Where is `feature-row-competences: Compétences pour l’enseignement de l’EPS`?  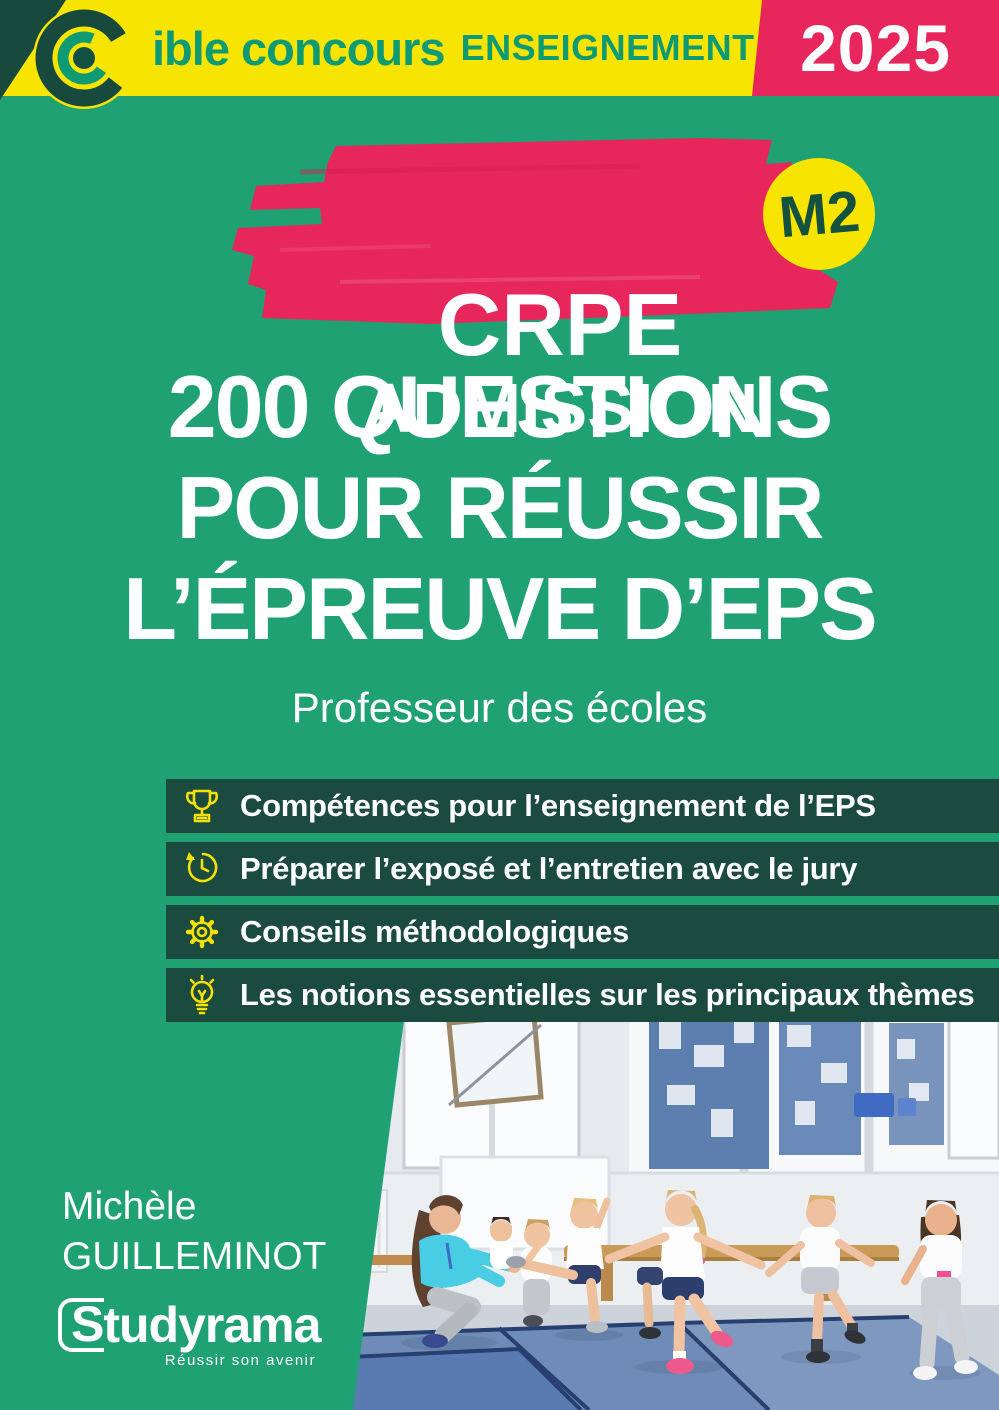
feature-row-competences: Compétences pour l’enseignement de l’EPS is located at coordinates (582, 806).